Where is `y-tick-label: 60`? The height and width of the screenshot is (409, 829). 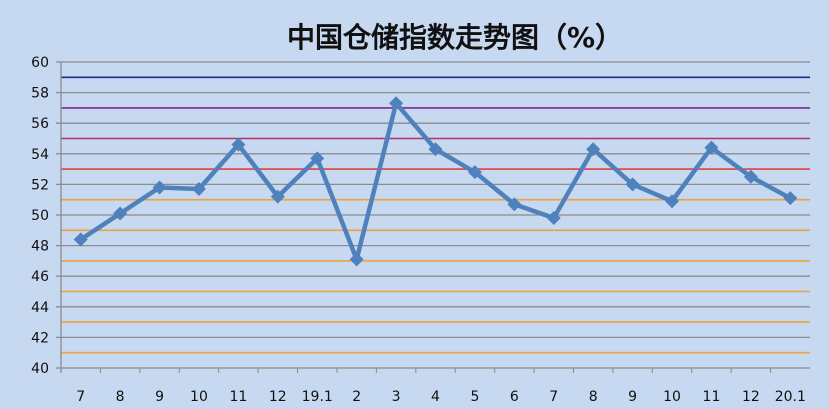
y-tick-label: 60 is located at coordinates (40, 63).